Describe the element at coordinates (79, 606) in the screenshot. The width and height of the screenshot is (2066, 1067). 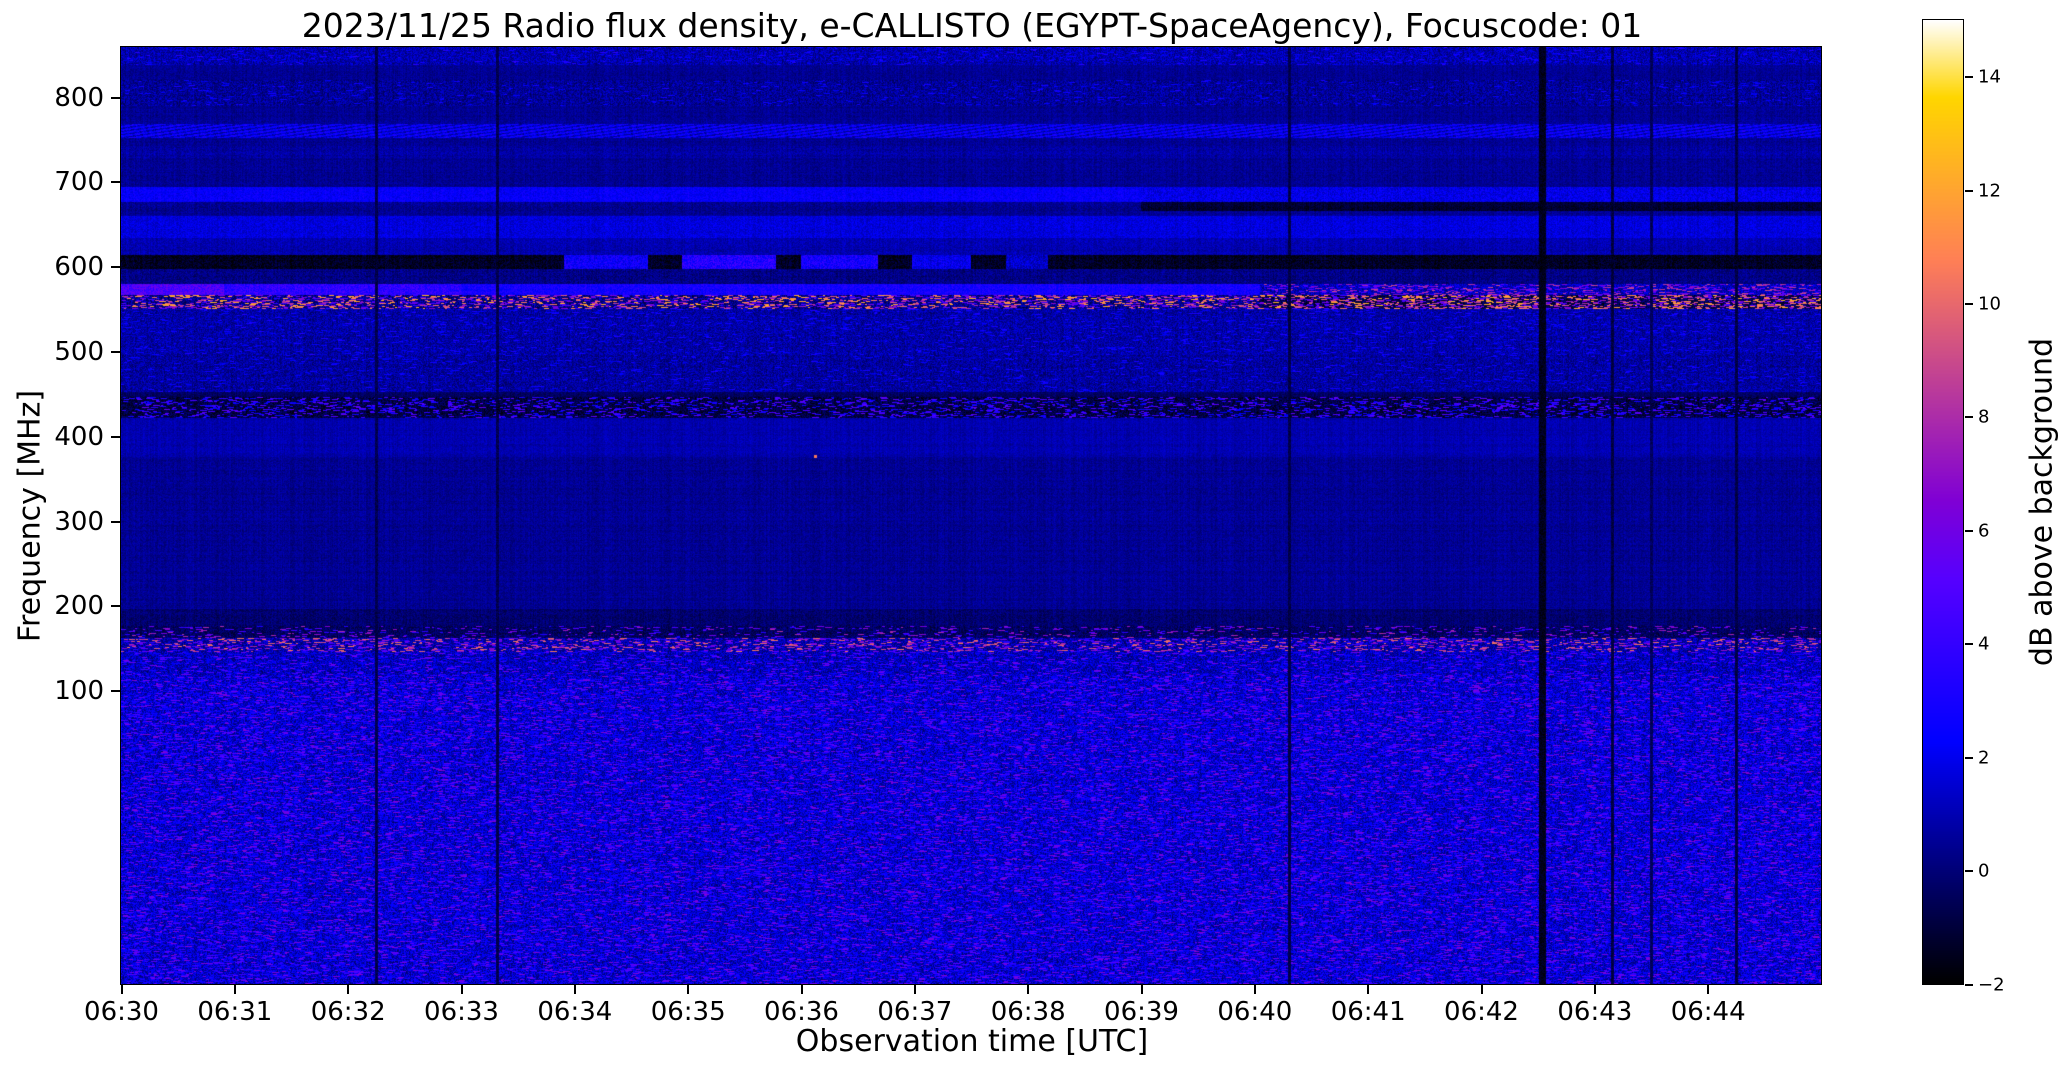
I see `y-tick-label: 200` at that location.